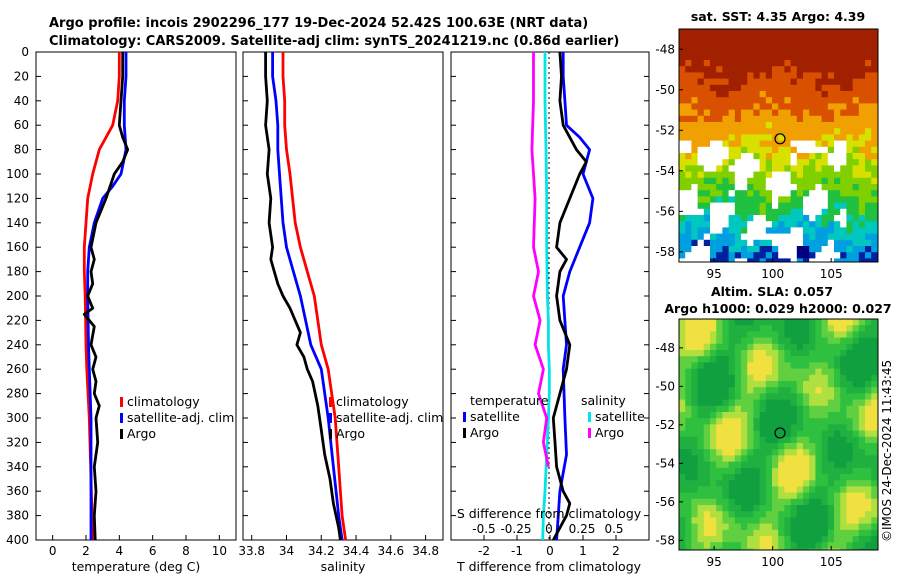 Image resolution: width=900 pixels, height=580 pixels. What do you see at coordinates (495, 416) in the screenshot?
I see `legend-label-temp-satellite: satellite` at bounding box center [495, 416].